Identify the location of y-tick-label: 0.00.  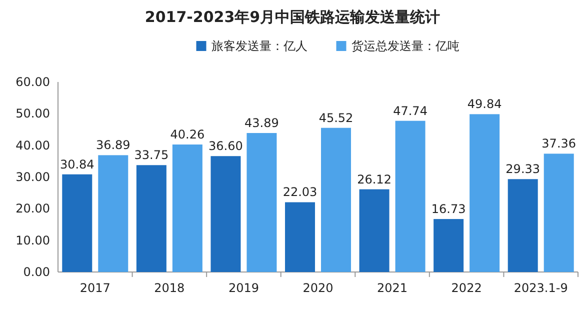
(36, 272).